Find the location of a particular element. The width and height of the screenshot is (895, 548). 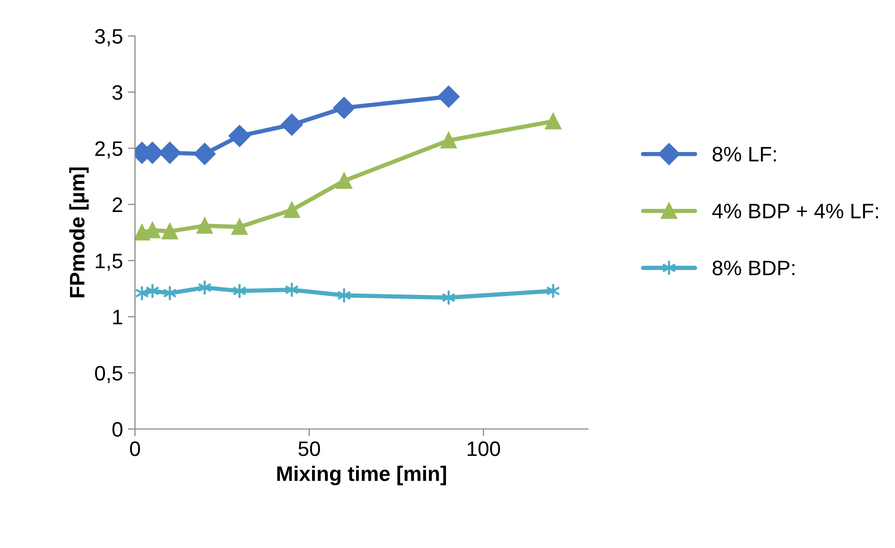

legend-label: 8% BDP: is located at coordinates (753, 268).